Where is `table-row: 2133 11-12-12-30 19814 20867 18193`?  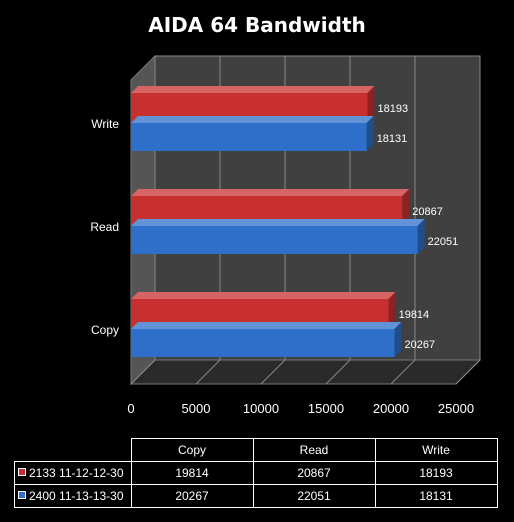 table-row: 2133 11-12-12-30 19814 20867 18193 is located at coordinates (256, 473).